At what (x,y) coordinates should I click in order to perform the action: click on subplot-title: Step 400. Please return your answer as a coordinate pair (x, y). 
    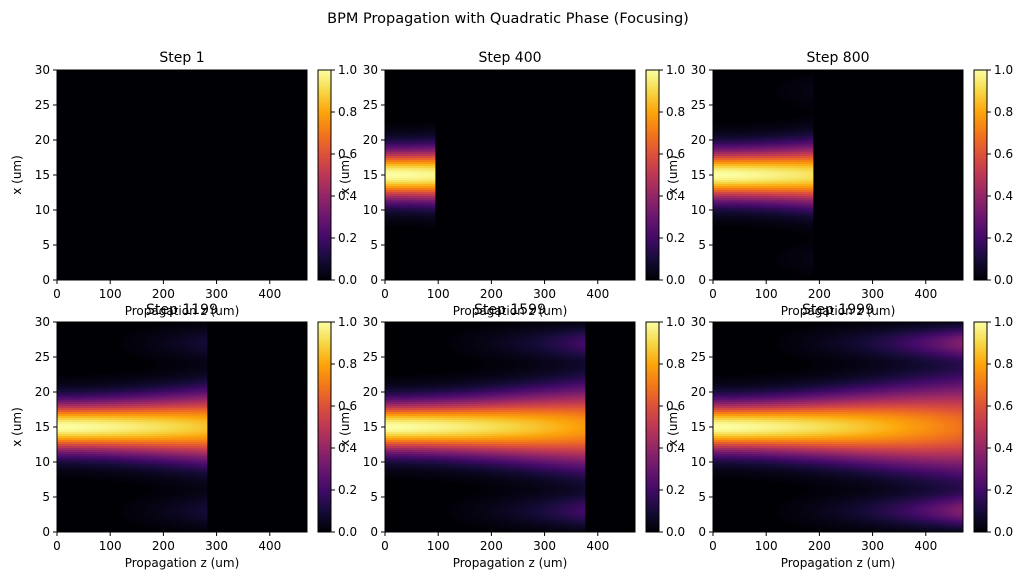
    Looking at the image, I should click on (509, 58).